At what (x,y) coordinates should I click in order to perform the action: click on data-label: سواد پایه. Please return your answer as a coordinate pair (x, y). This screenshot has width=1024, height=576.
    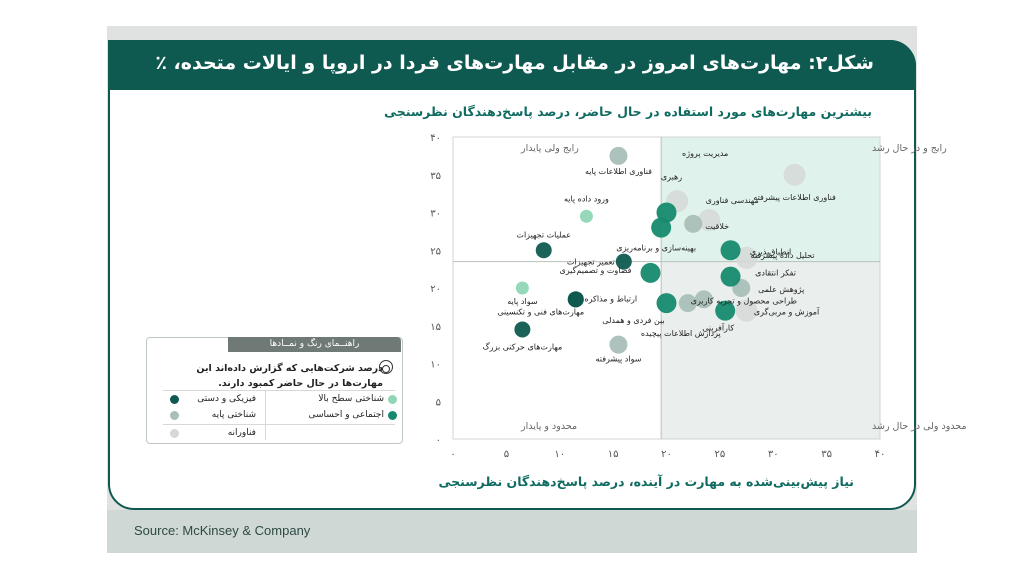
    Looking at the image, I should click on (522, 301).